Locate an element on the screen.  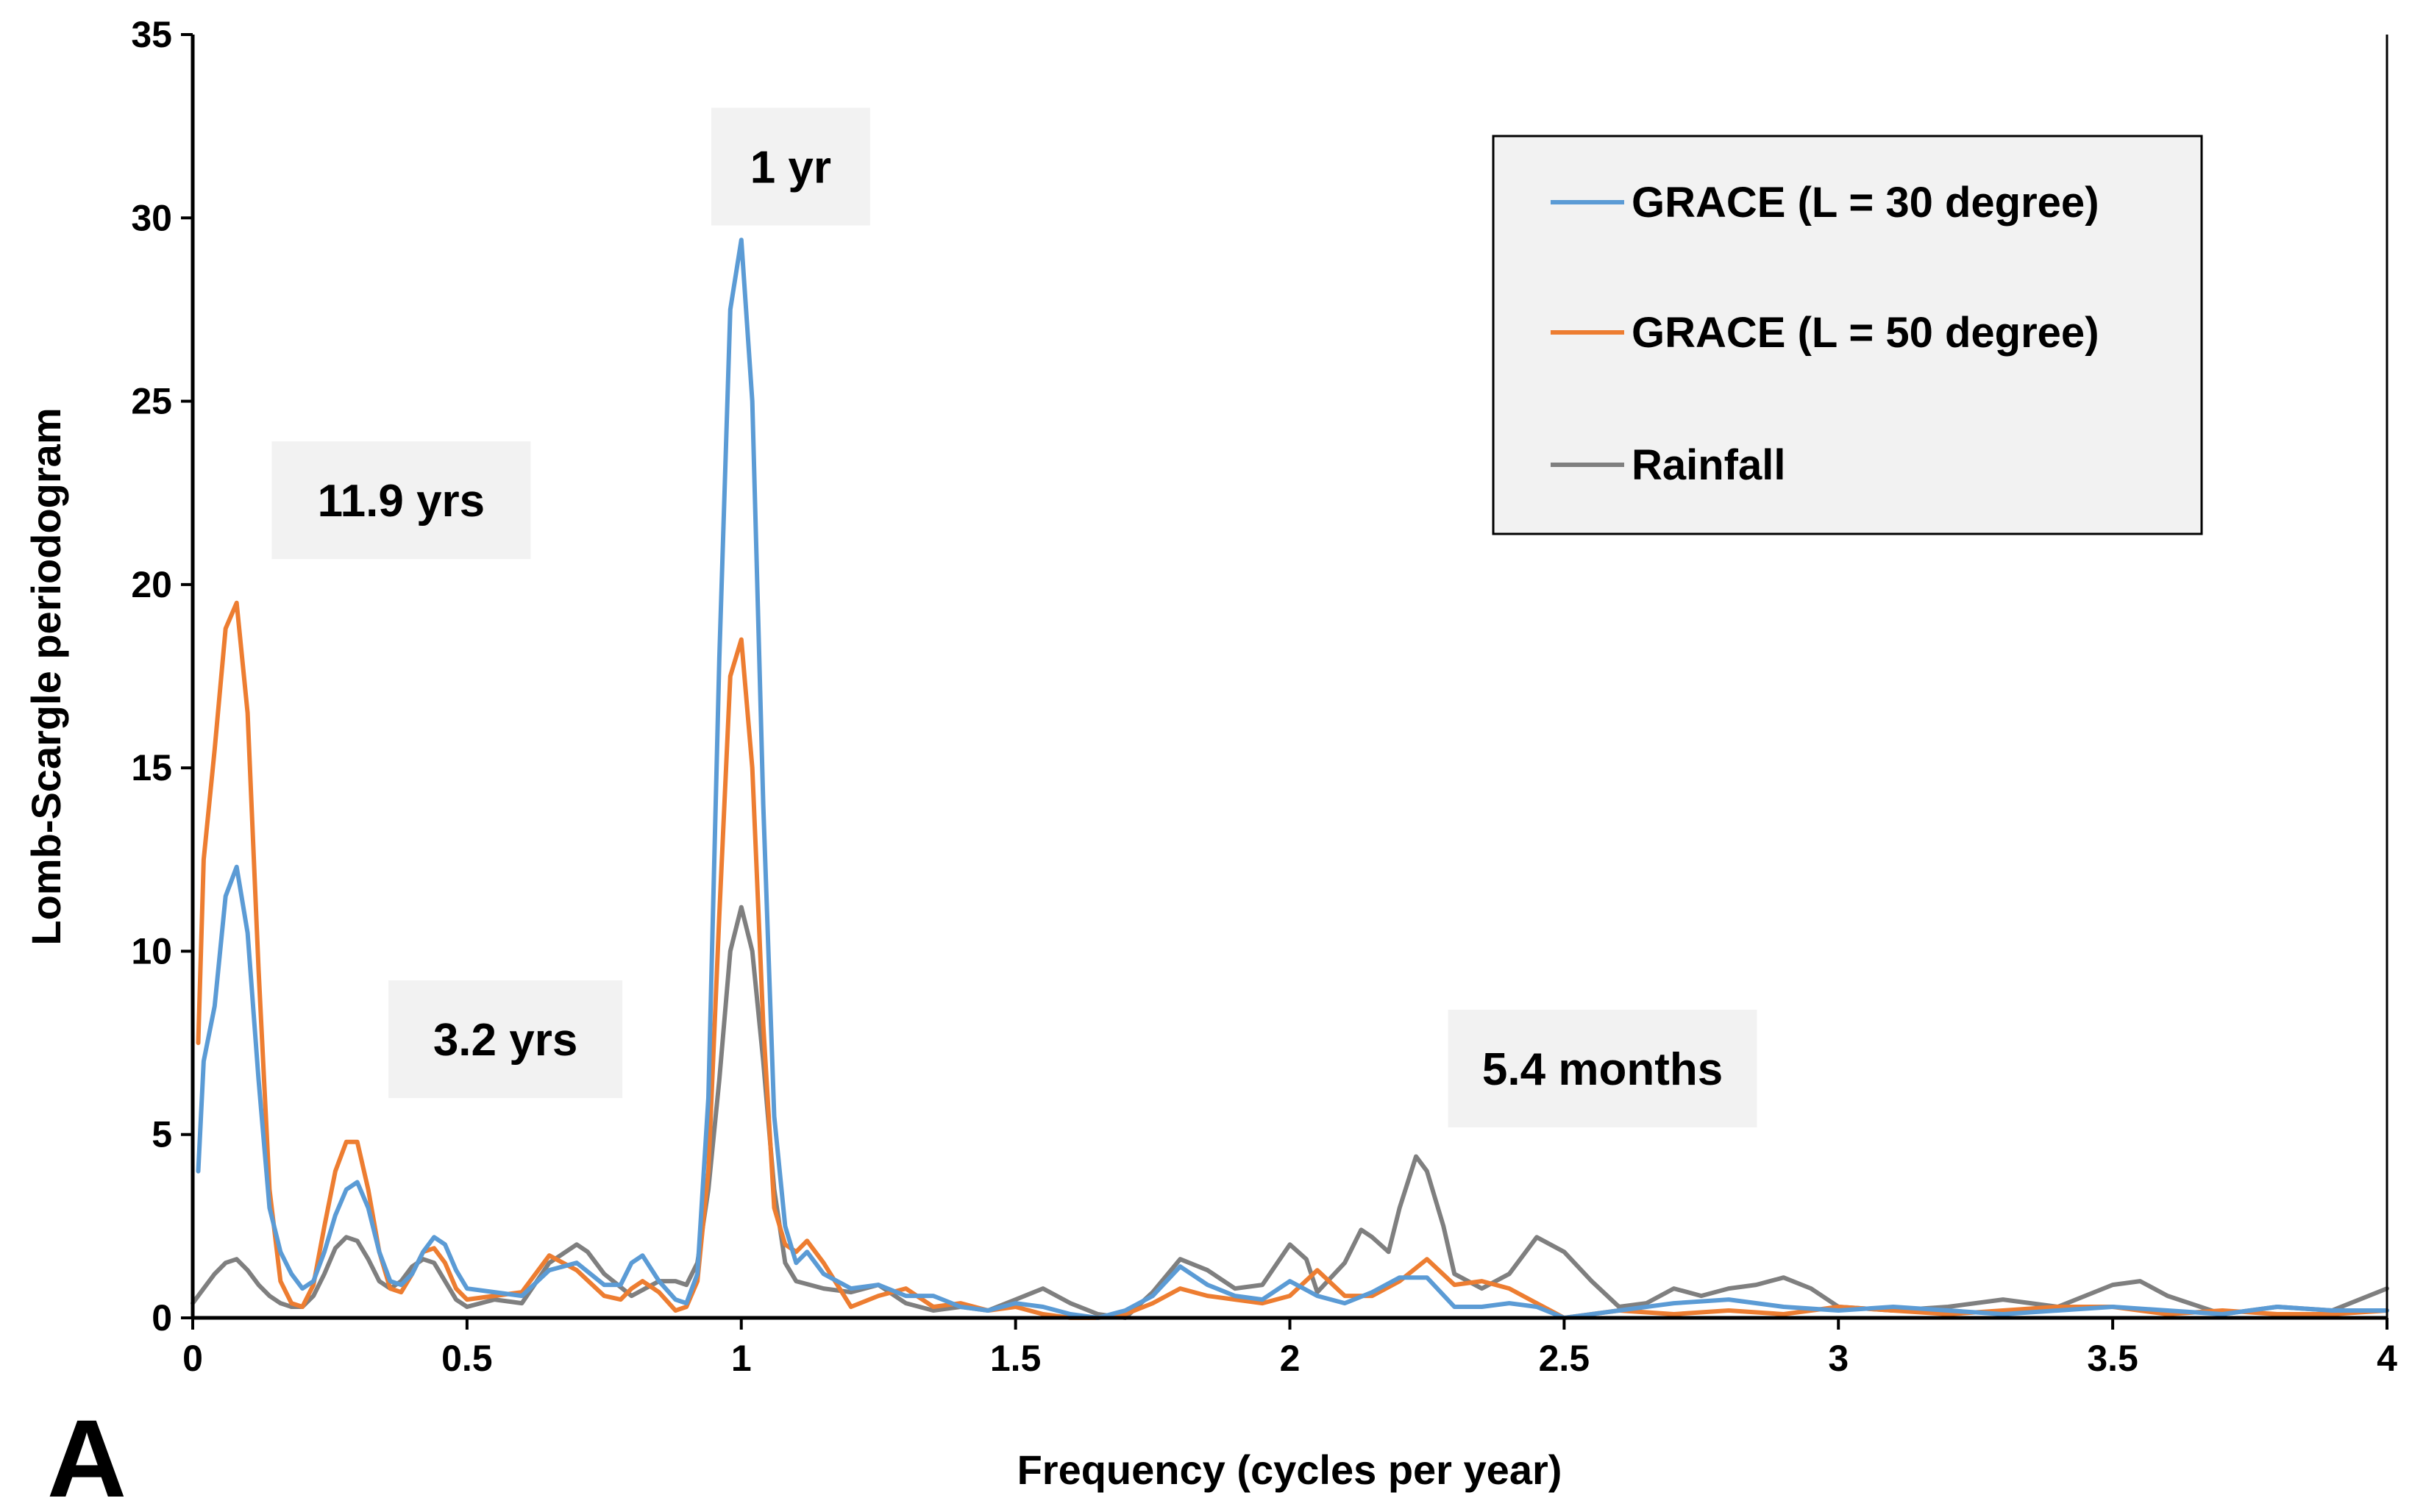
x-tick-label: 2.5 is located at coordinates (1564, 1358).